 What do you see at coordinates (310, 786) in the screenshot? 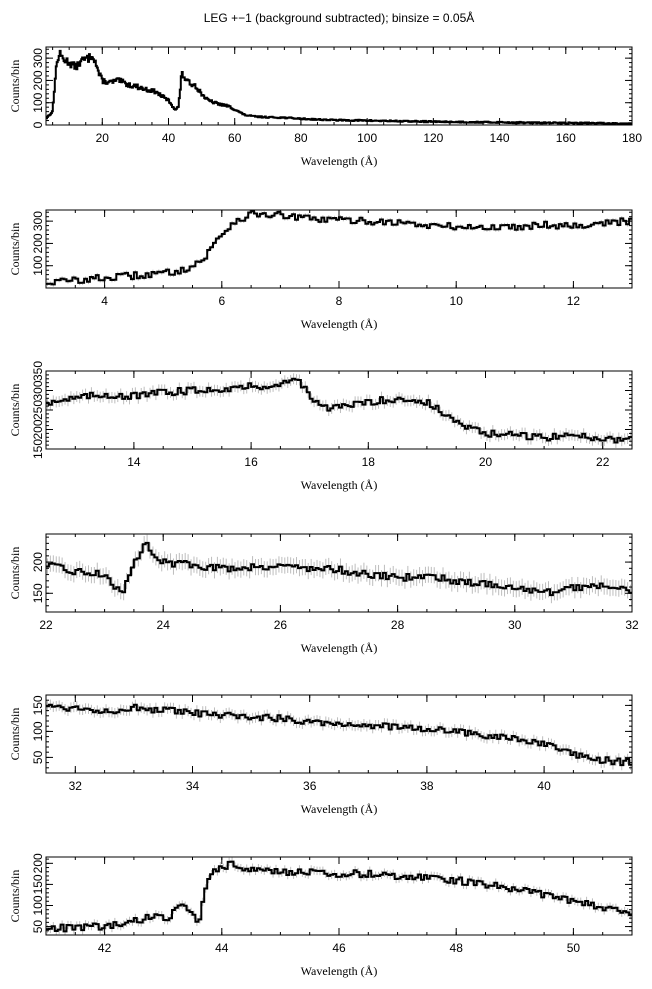
I see `x-tick-label: 36` at bounding box center [310, 786].